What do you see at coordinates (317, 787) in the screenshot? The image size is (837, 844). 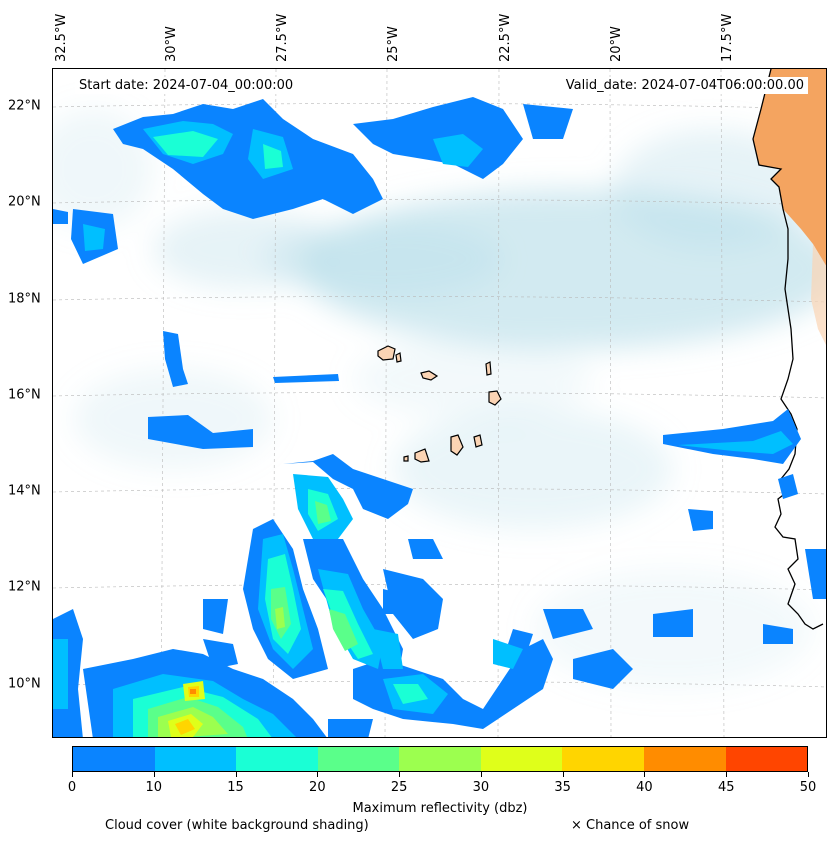 I see `colorbar-tick-label: 20` at bounding box center [317, 787].